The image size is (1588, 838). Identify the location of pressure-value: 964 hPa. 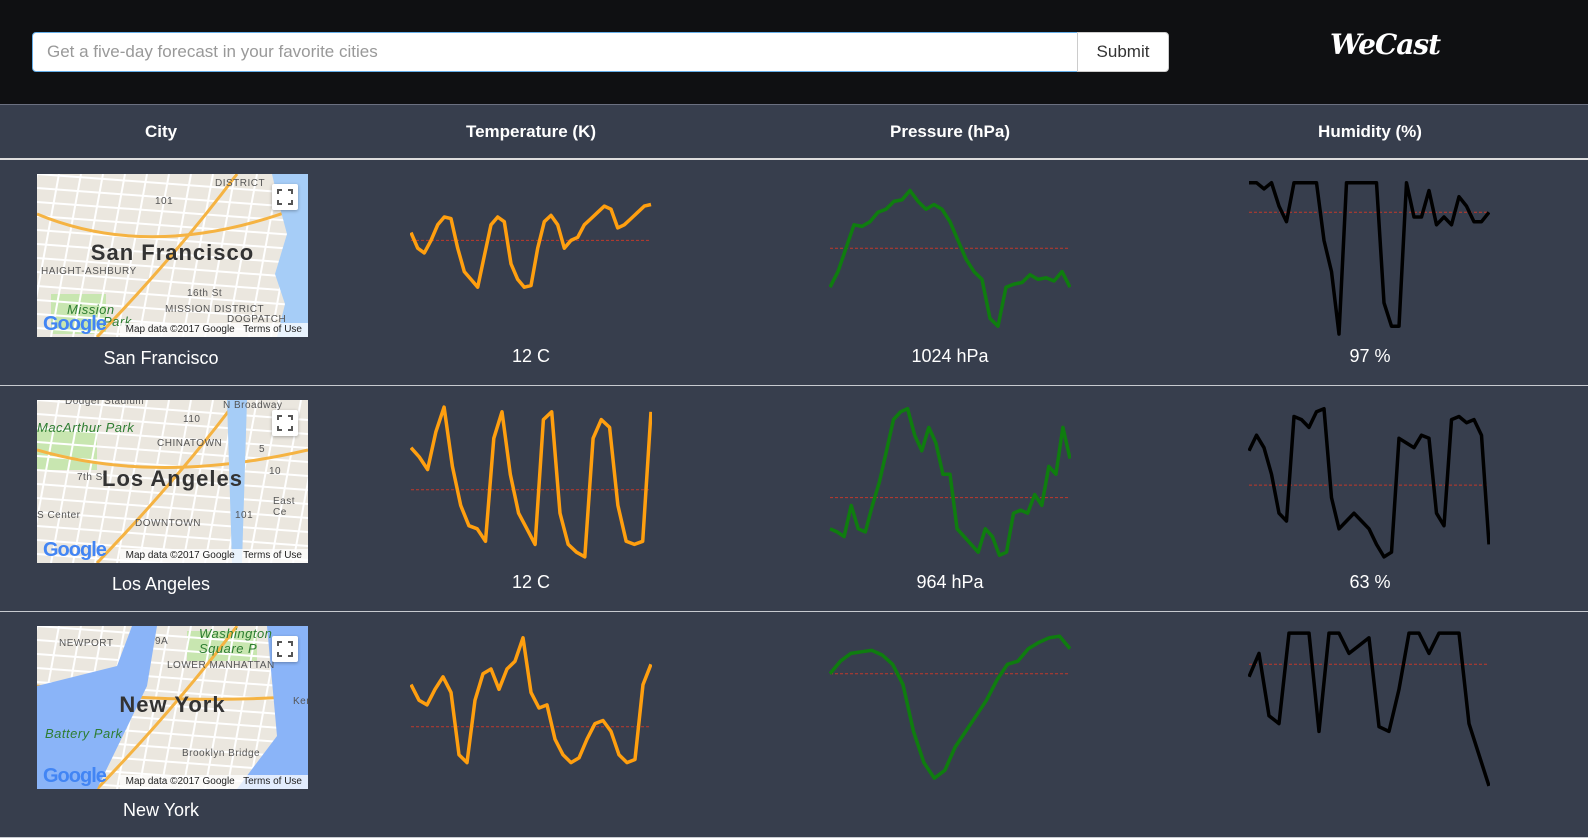
(950, 582).